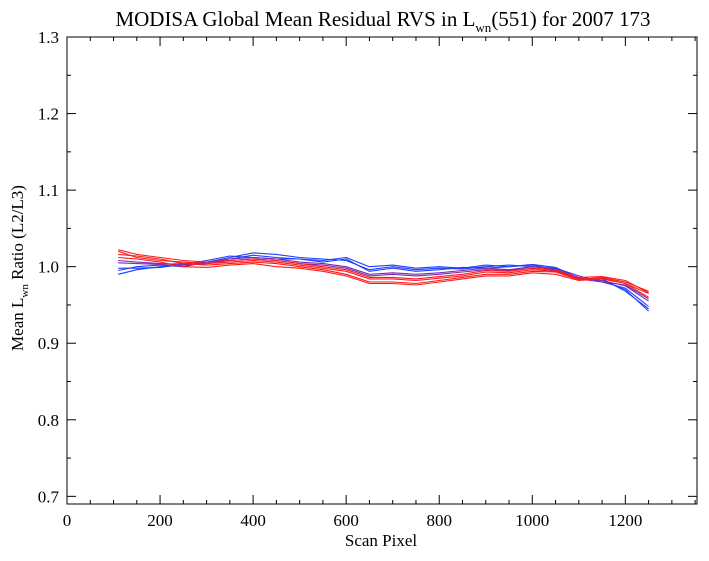 This screenshot has width=709, height=561. I want to click on x-tick-label: 800, so click(439, 520).